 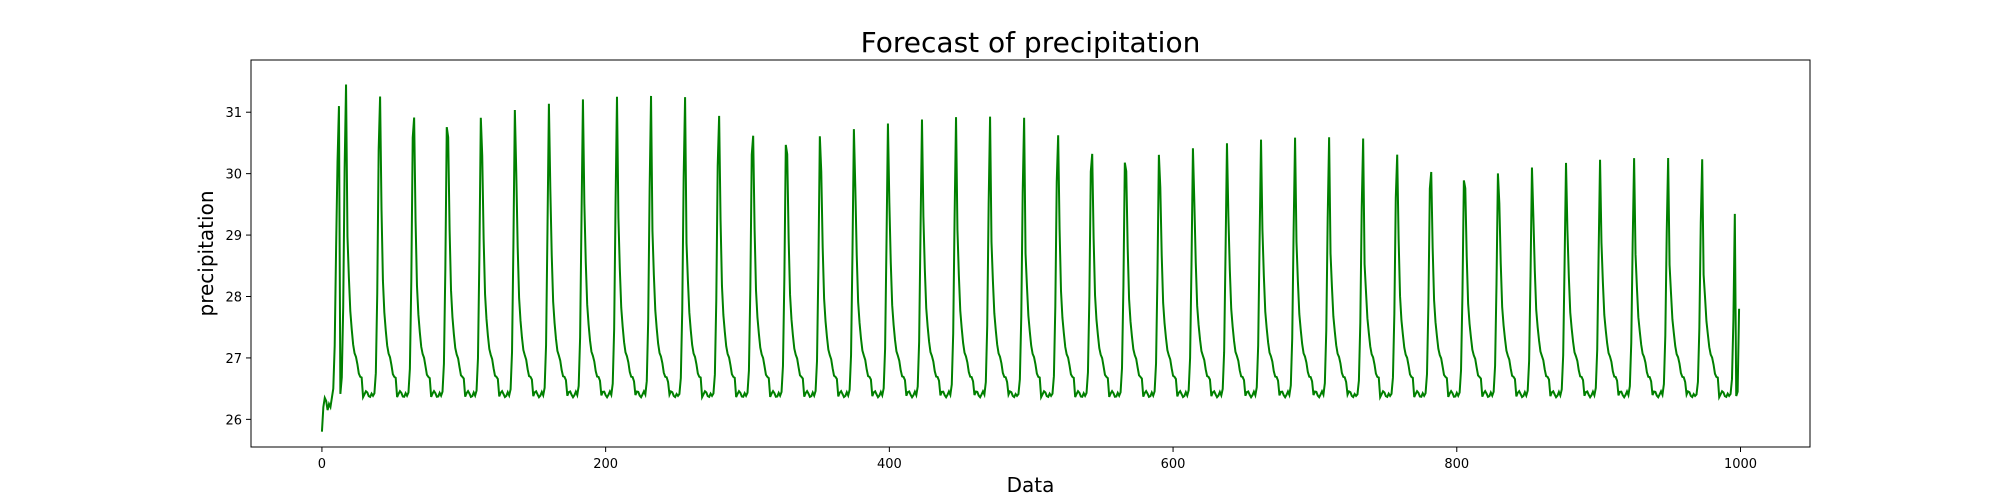 I want to click on x-tick-label: 800, so click(x=1456, y=464).